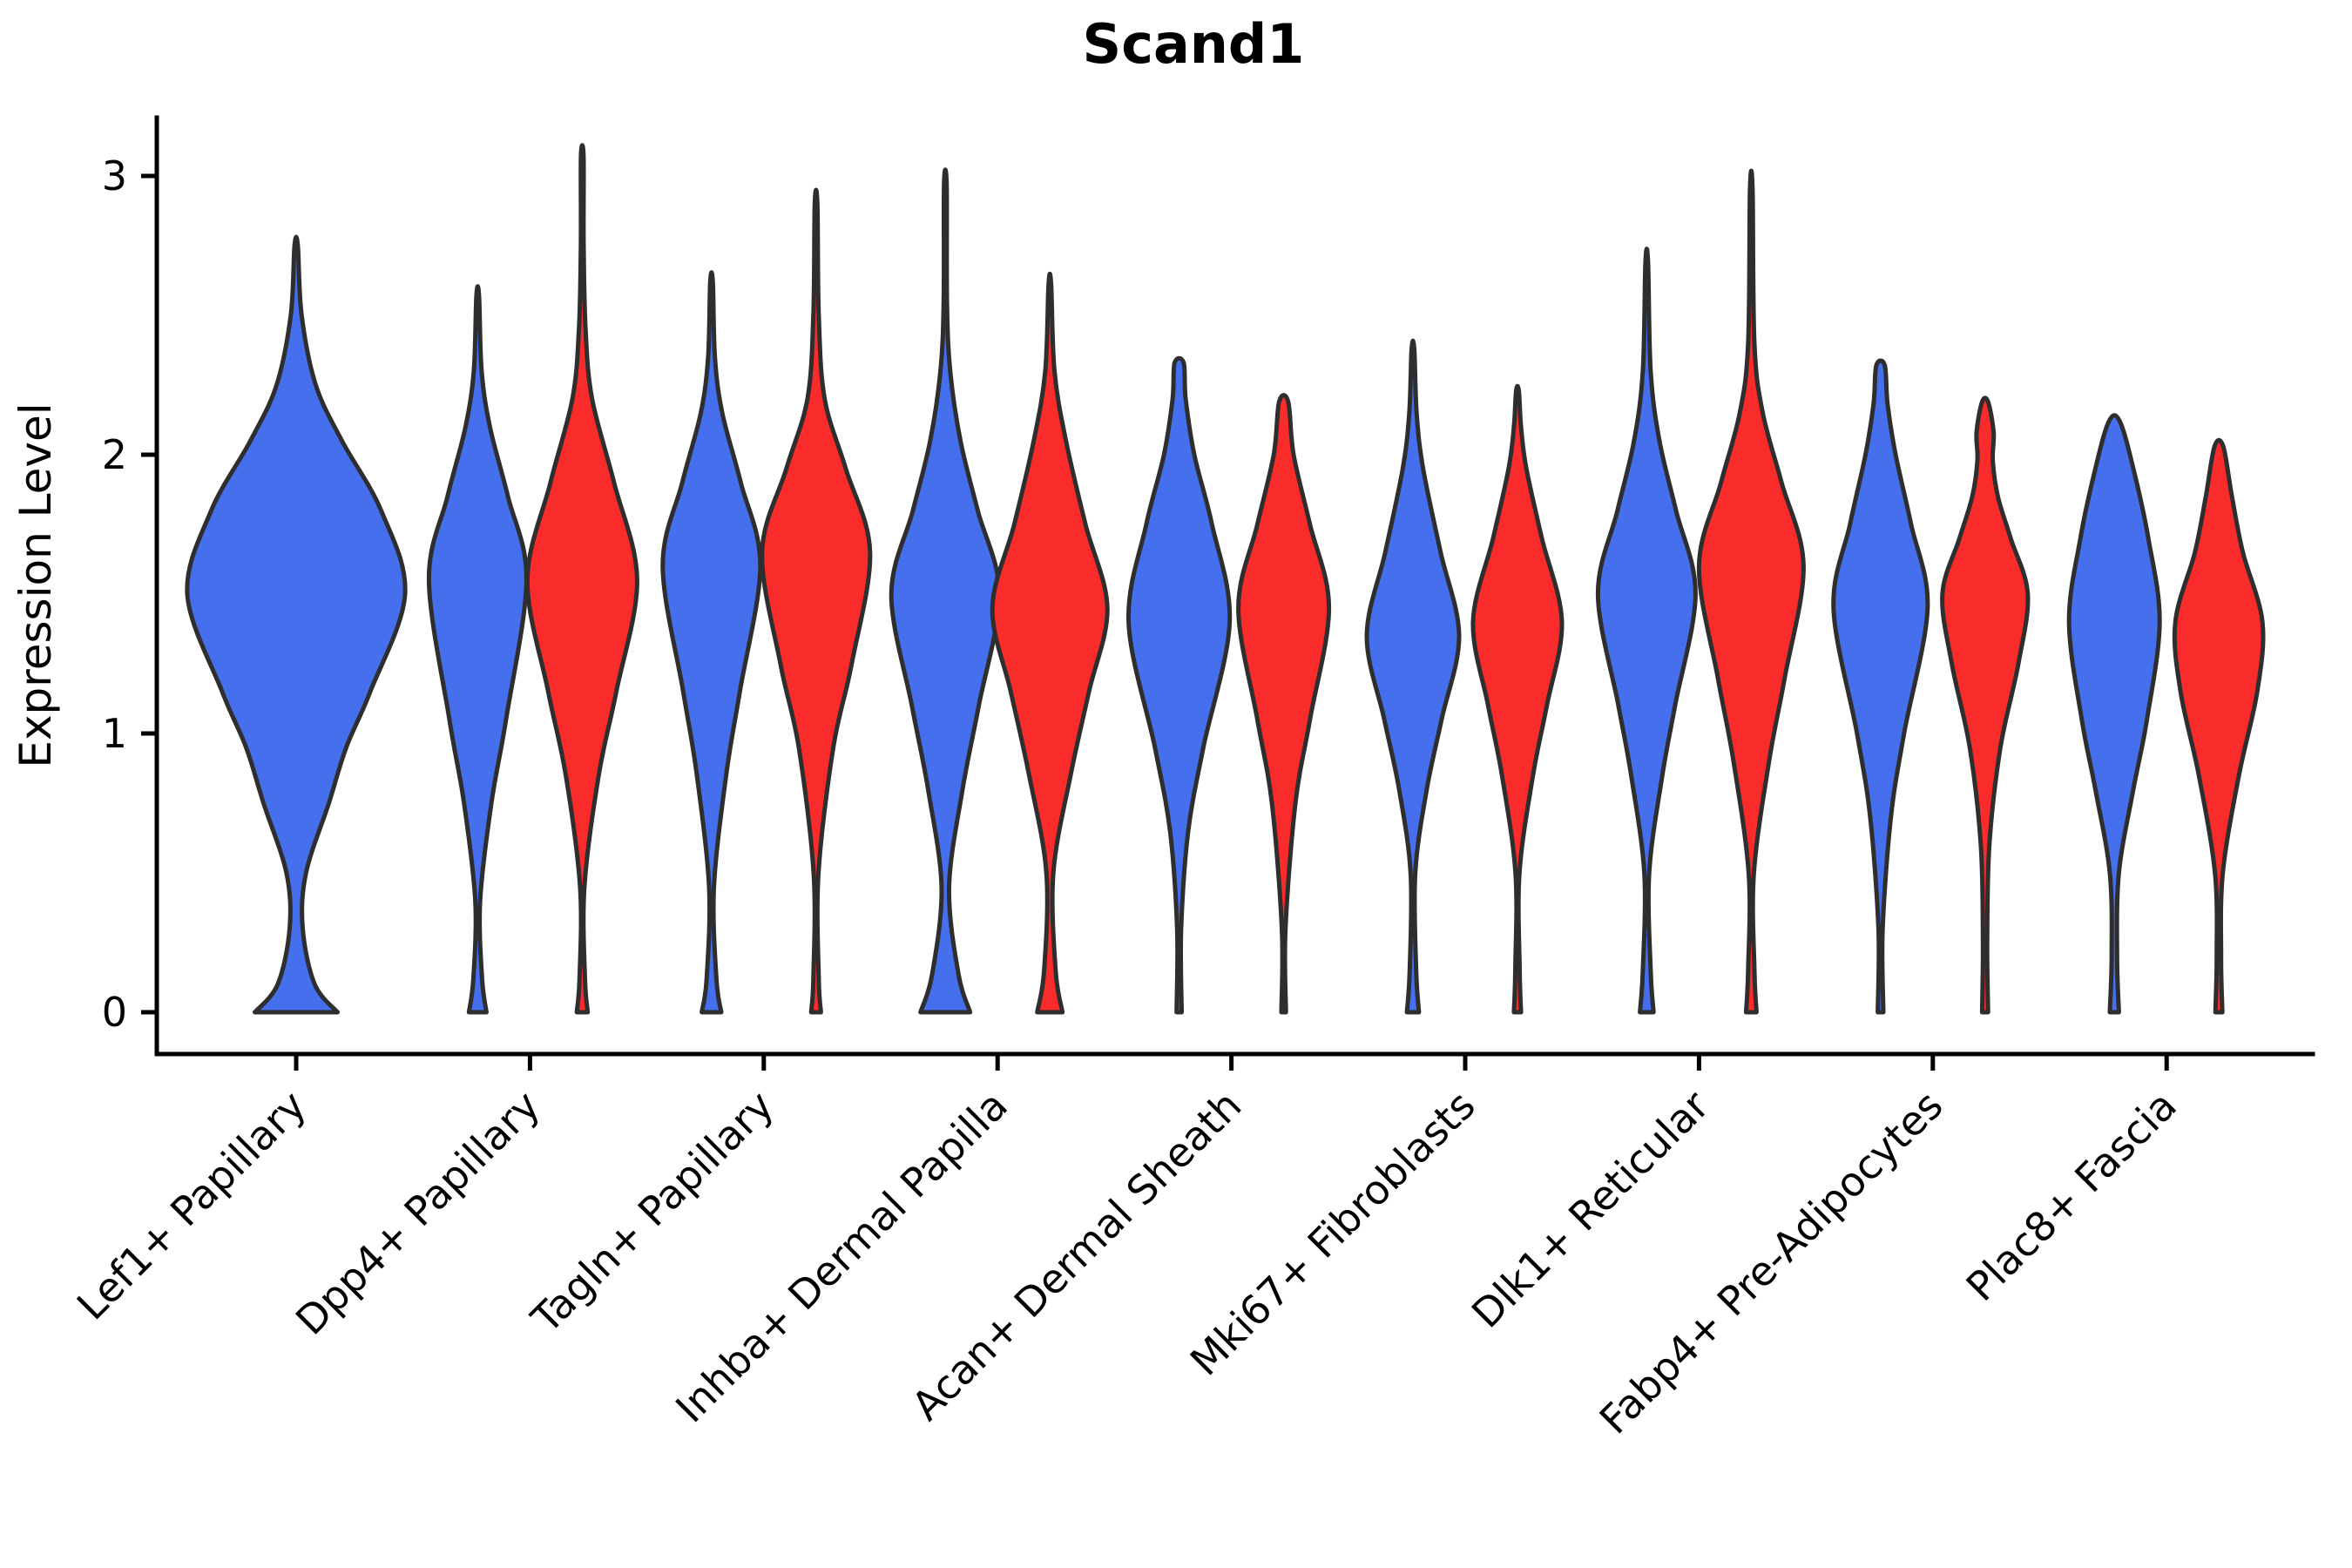 This screenshot has width=2352, height=1568. I want to click on x-tick-label-plac8-fascia: Plac8+ Fascia, so click(2072, 1196).